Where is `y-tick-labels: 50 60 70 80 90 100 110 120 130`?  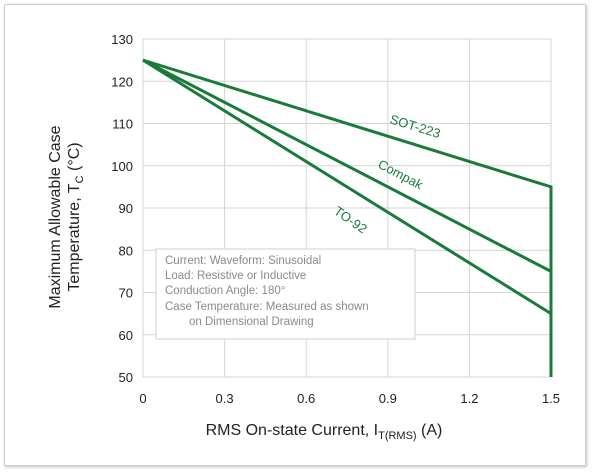
y-tick-labels: 50 60 70 80 90 100 110 120 130 is located at coordinates (122, 208).